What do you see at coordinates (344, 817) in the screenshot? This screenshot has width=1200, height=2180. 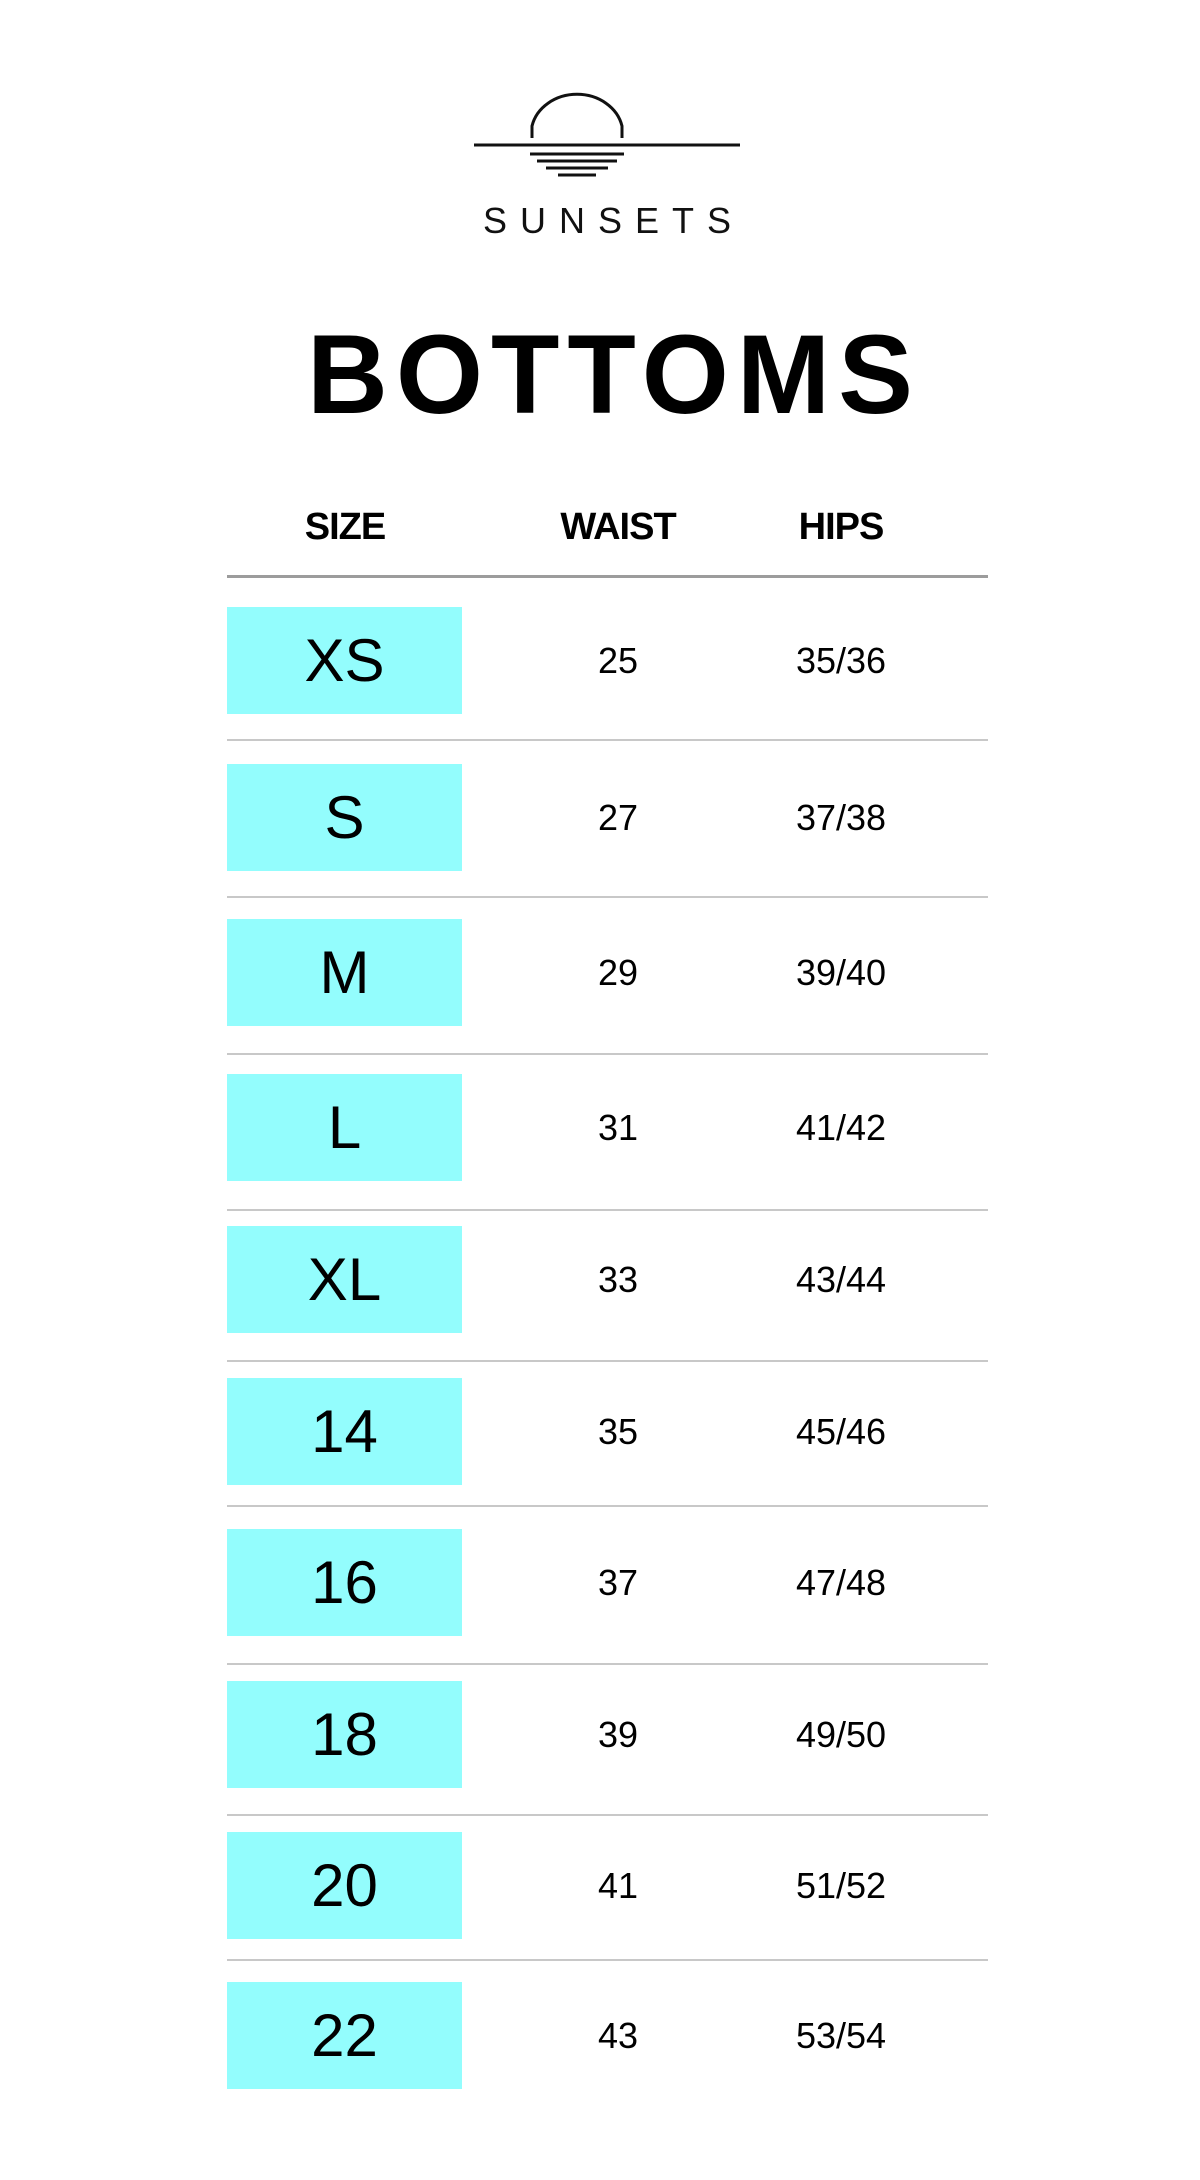 I see `size-cell: S` at bounding box center [344, 817].